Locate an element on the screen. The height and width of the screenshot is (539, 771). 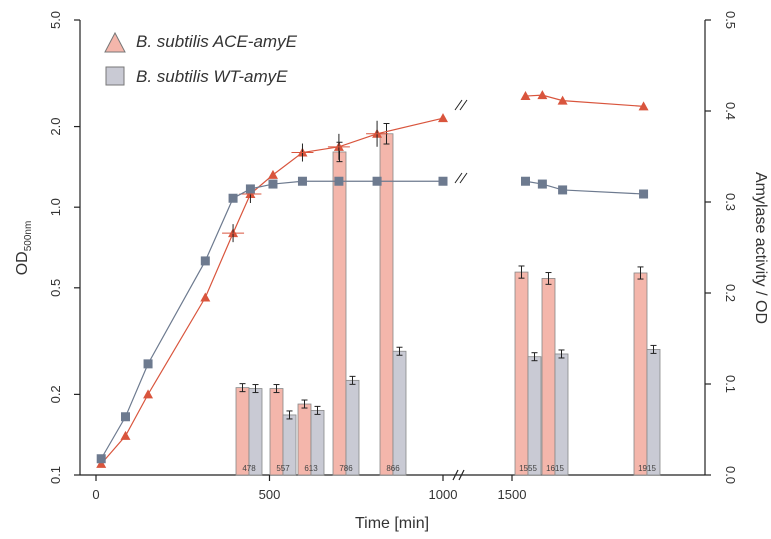
right-tick-label: 0.0 is located at coordinates (730, 475).